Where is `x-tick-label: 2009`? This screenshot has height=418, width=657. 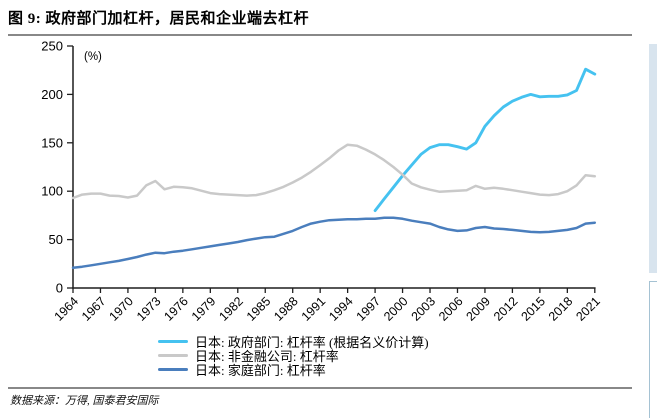
x-tick-label: 2009 is located at coordinates (479, 309).